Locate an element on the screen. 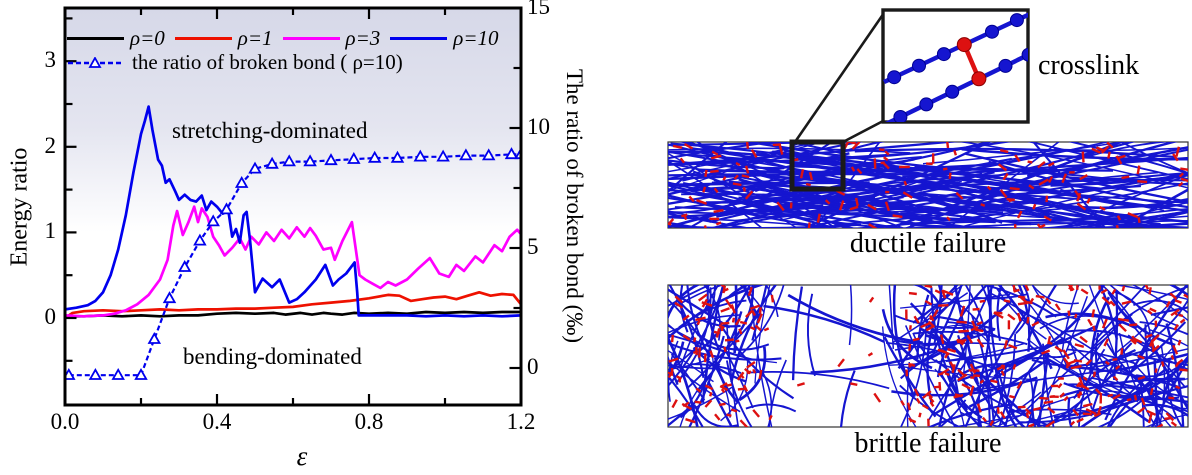 The width and height of the screenshot is (1192, 475). brittle-failure-label: brittle failure is located at coordinates (928, 443).